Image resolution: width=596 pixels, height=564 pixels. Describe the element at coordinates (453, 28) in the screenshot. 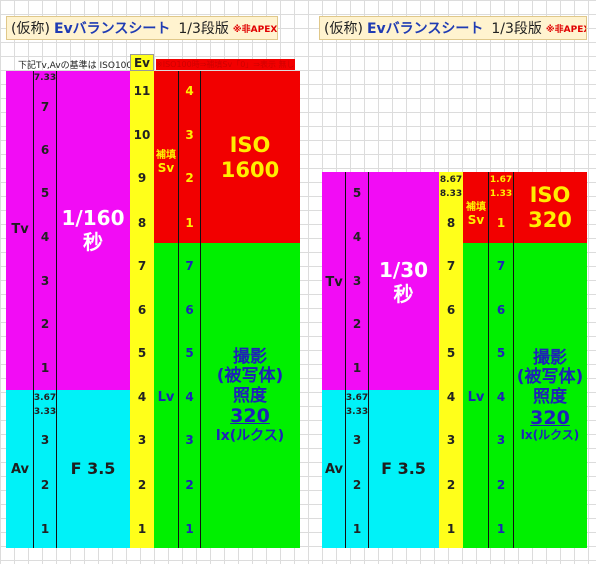

I see `right-sheet-title: (仮称) Evバランスシート 1/3段版 ※非APEX` at that location.